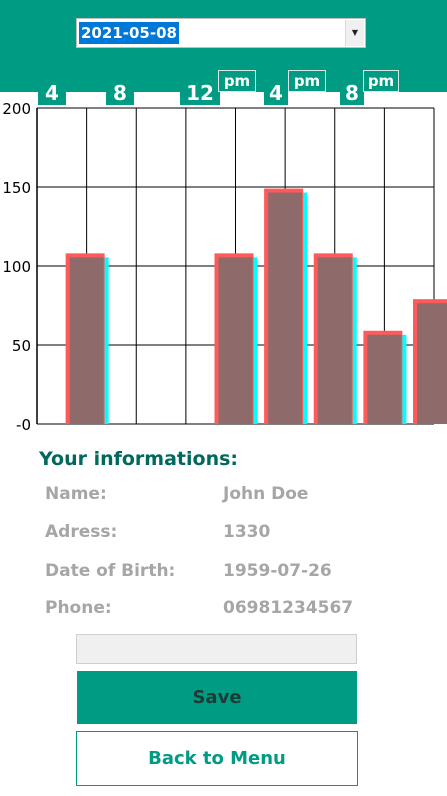 This screenshot has width=447, height=796. I want to click on pm-label-4: pm, so click(307, 81).